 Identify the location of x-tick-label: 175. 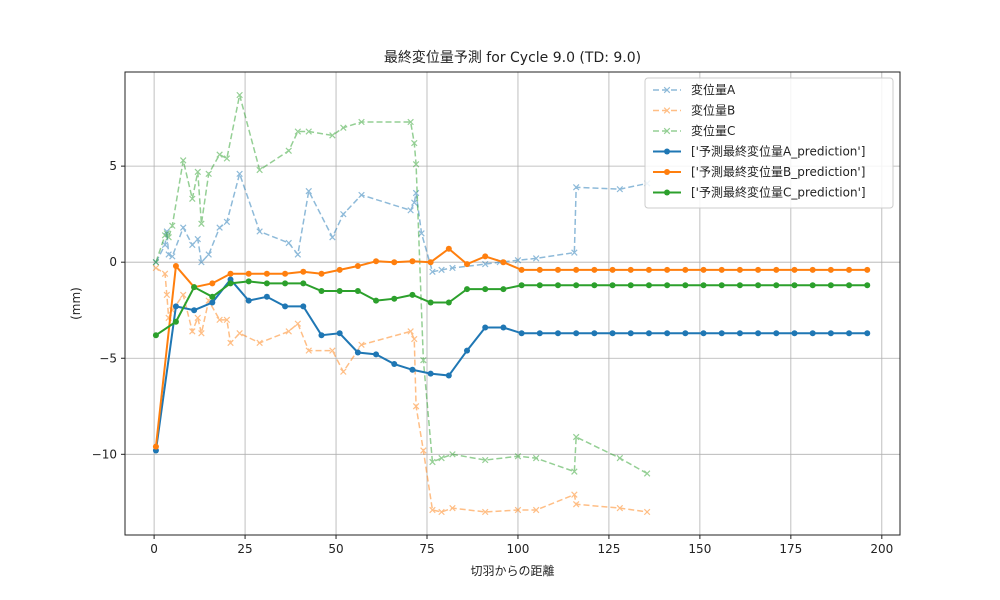
(790, 549).